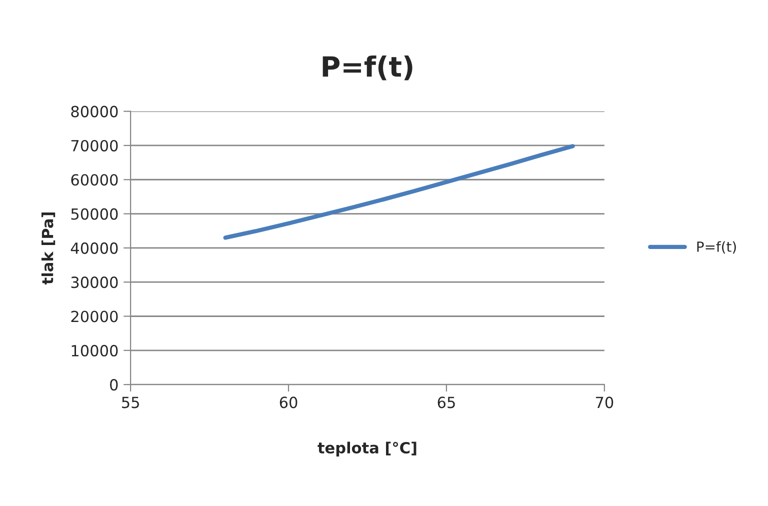 Image resolution: width=768 pixels, height=506 pixels. What do you see at coordinates (446, 402) in the screenshot?
I see `x-tick-label: 65` at bounding box center [446, 402].